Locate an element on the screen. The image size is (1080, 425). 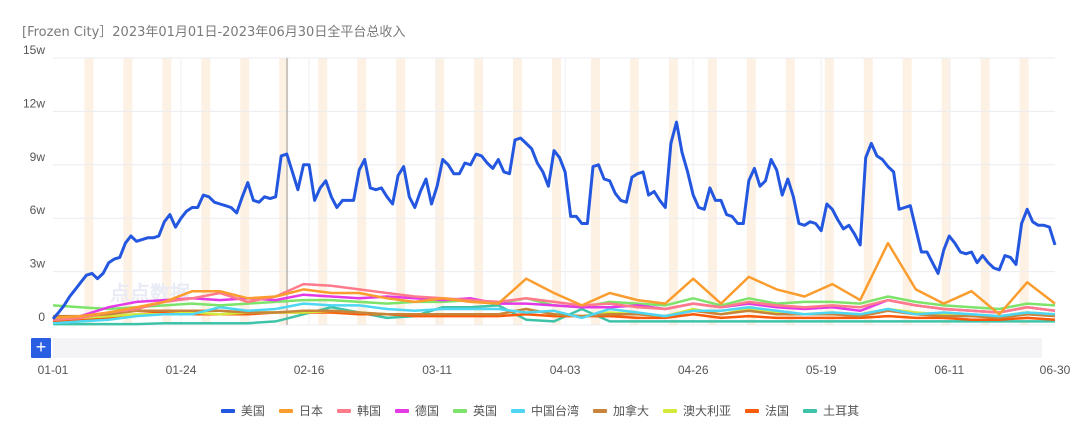
legend-label: 土耳其 is located at coordinates (841, 411).